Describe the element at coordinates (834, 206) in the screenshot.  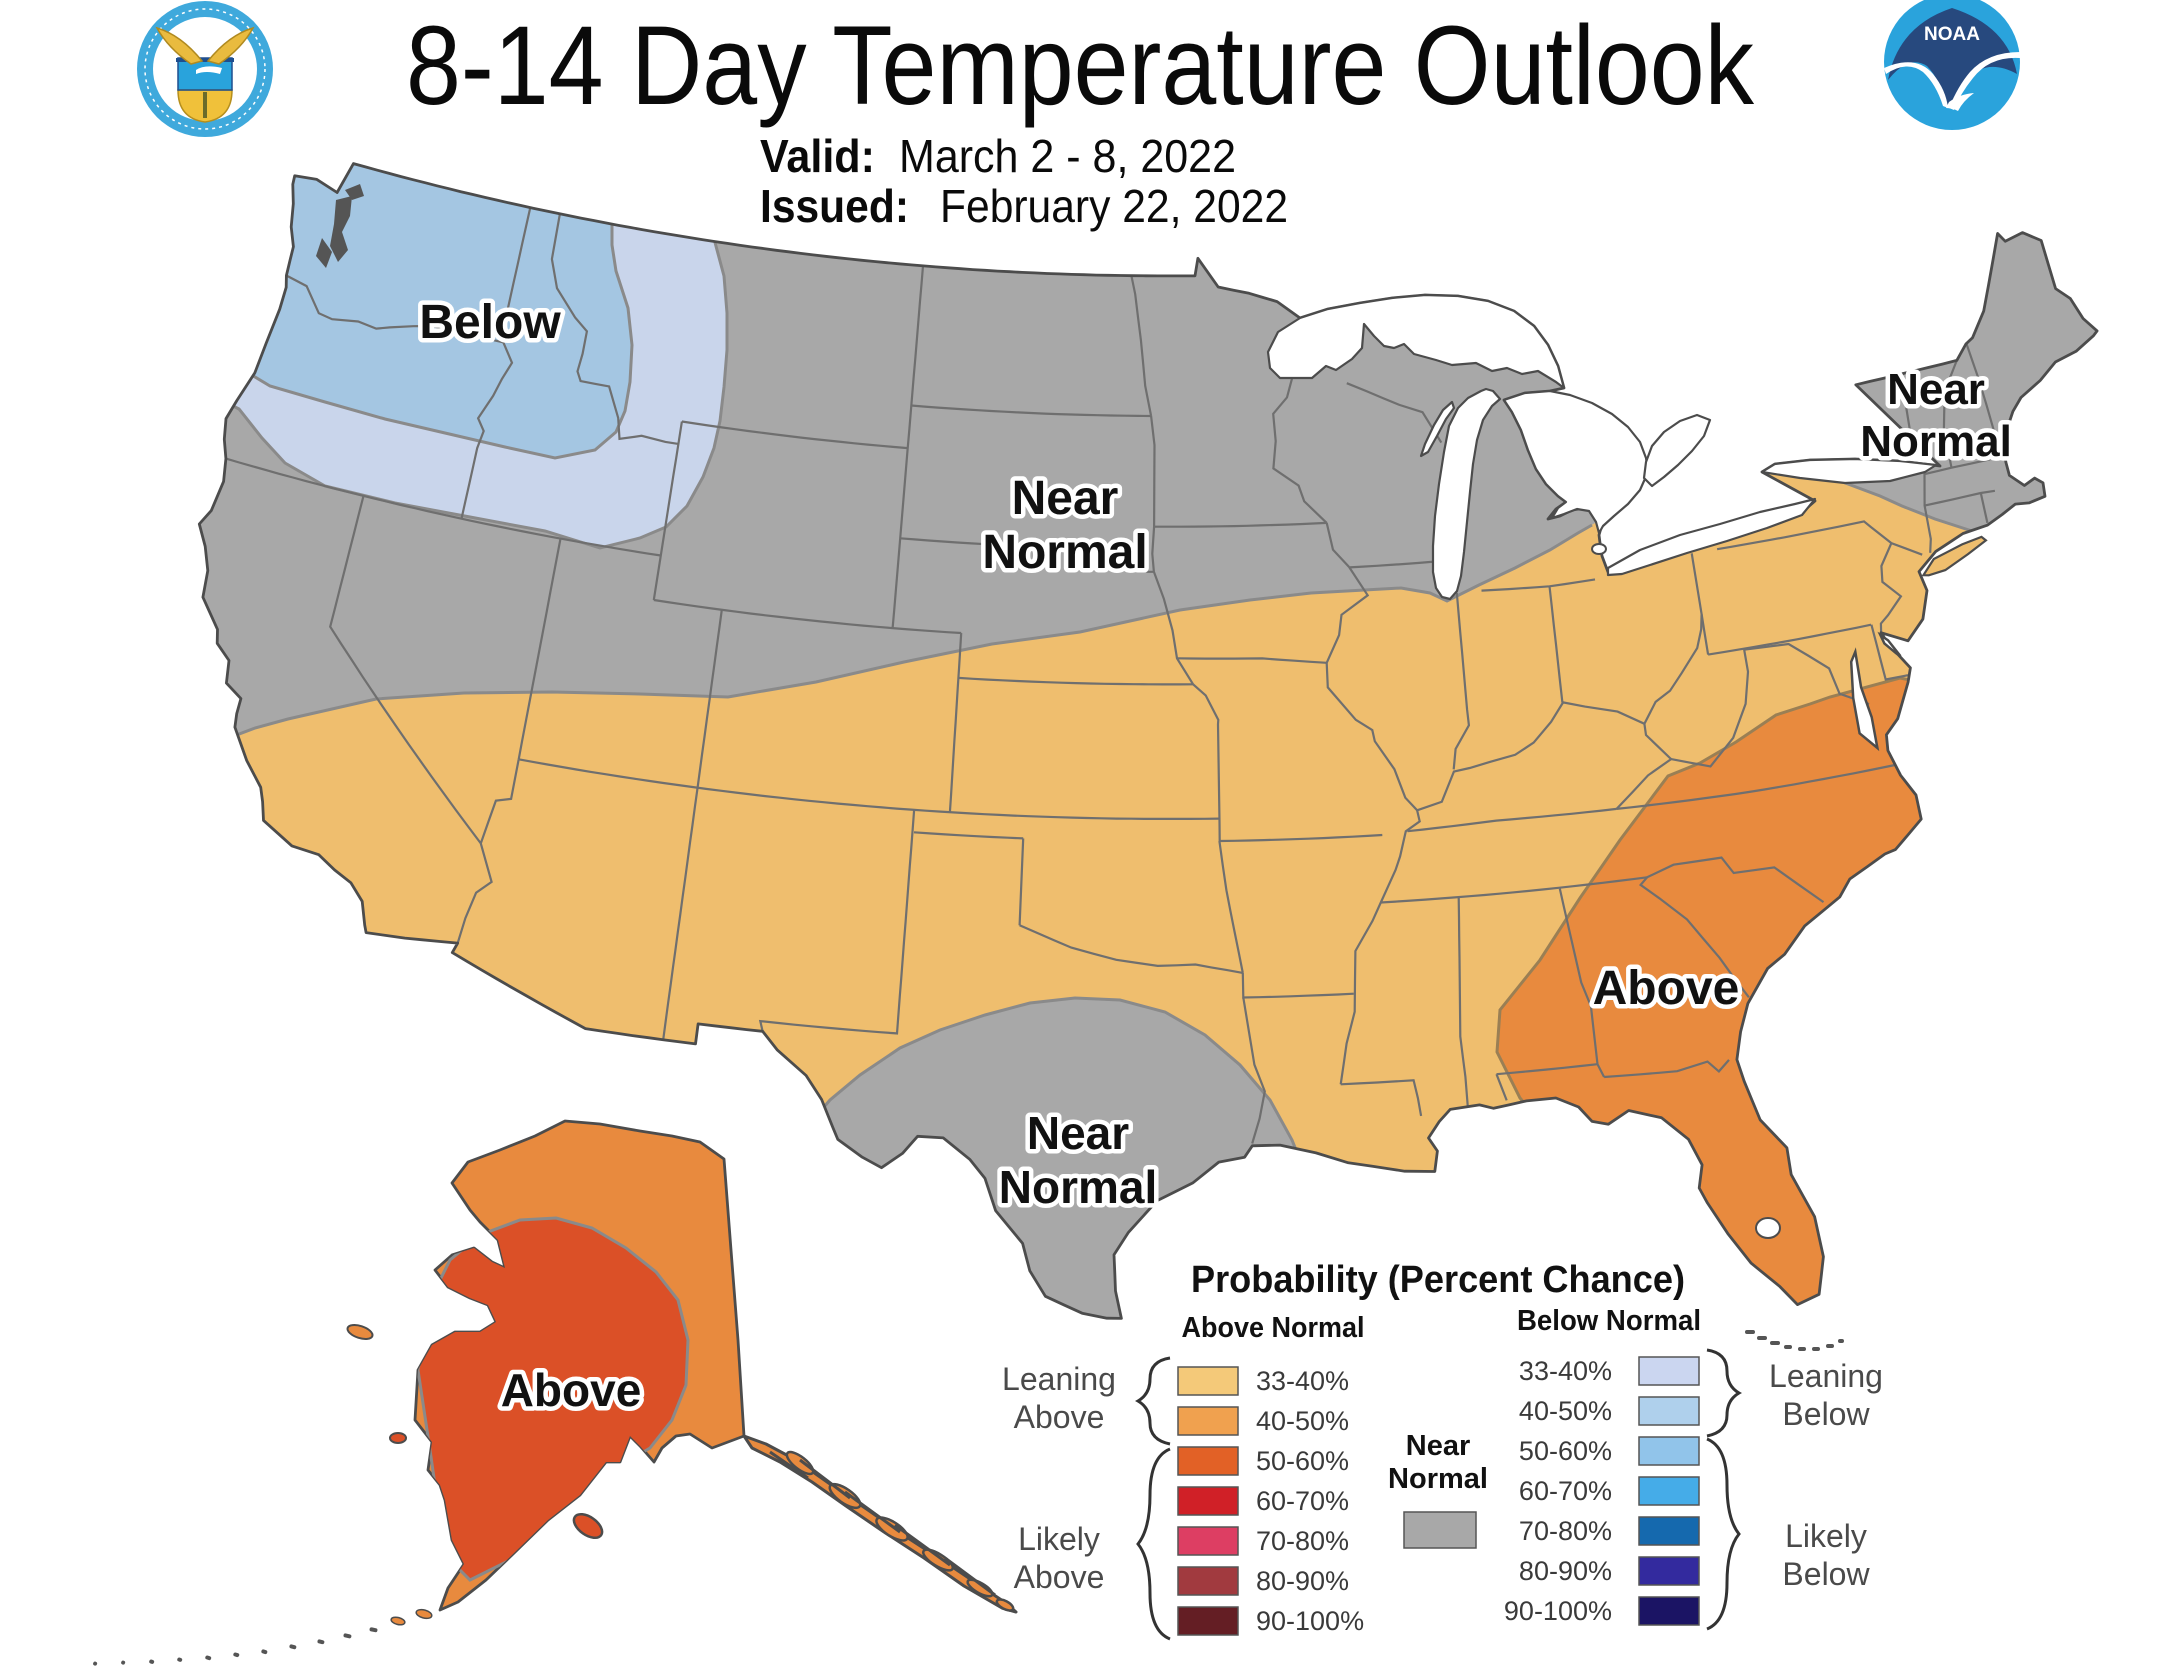
I see `svg-text: Issued:` at that location.